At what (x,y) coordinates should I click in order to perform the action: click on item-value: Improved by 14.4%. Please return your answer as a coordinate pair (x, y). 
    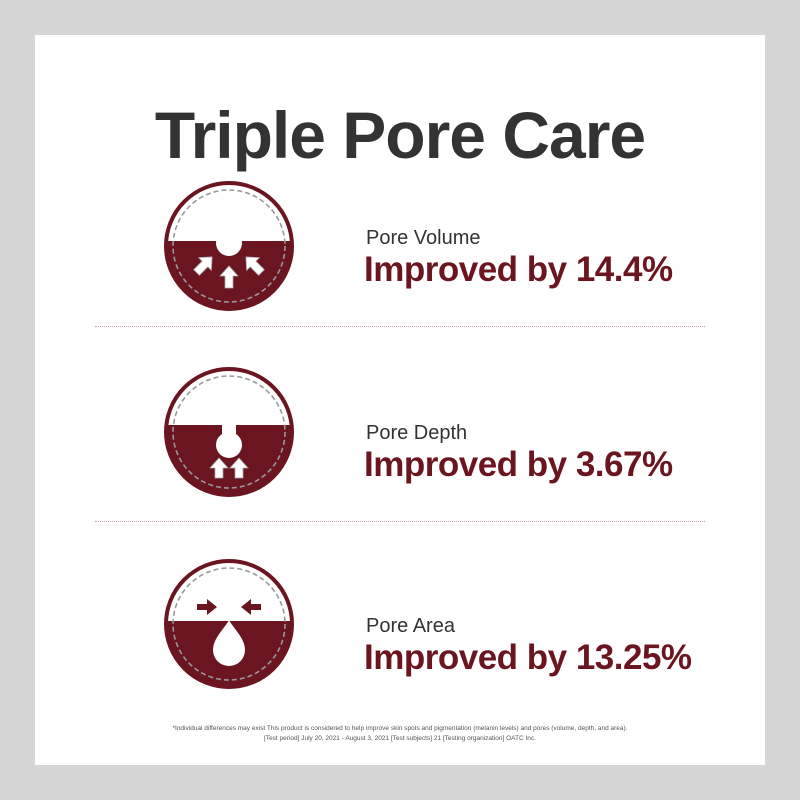
    Looking at the image, I should click on (518, 269).